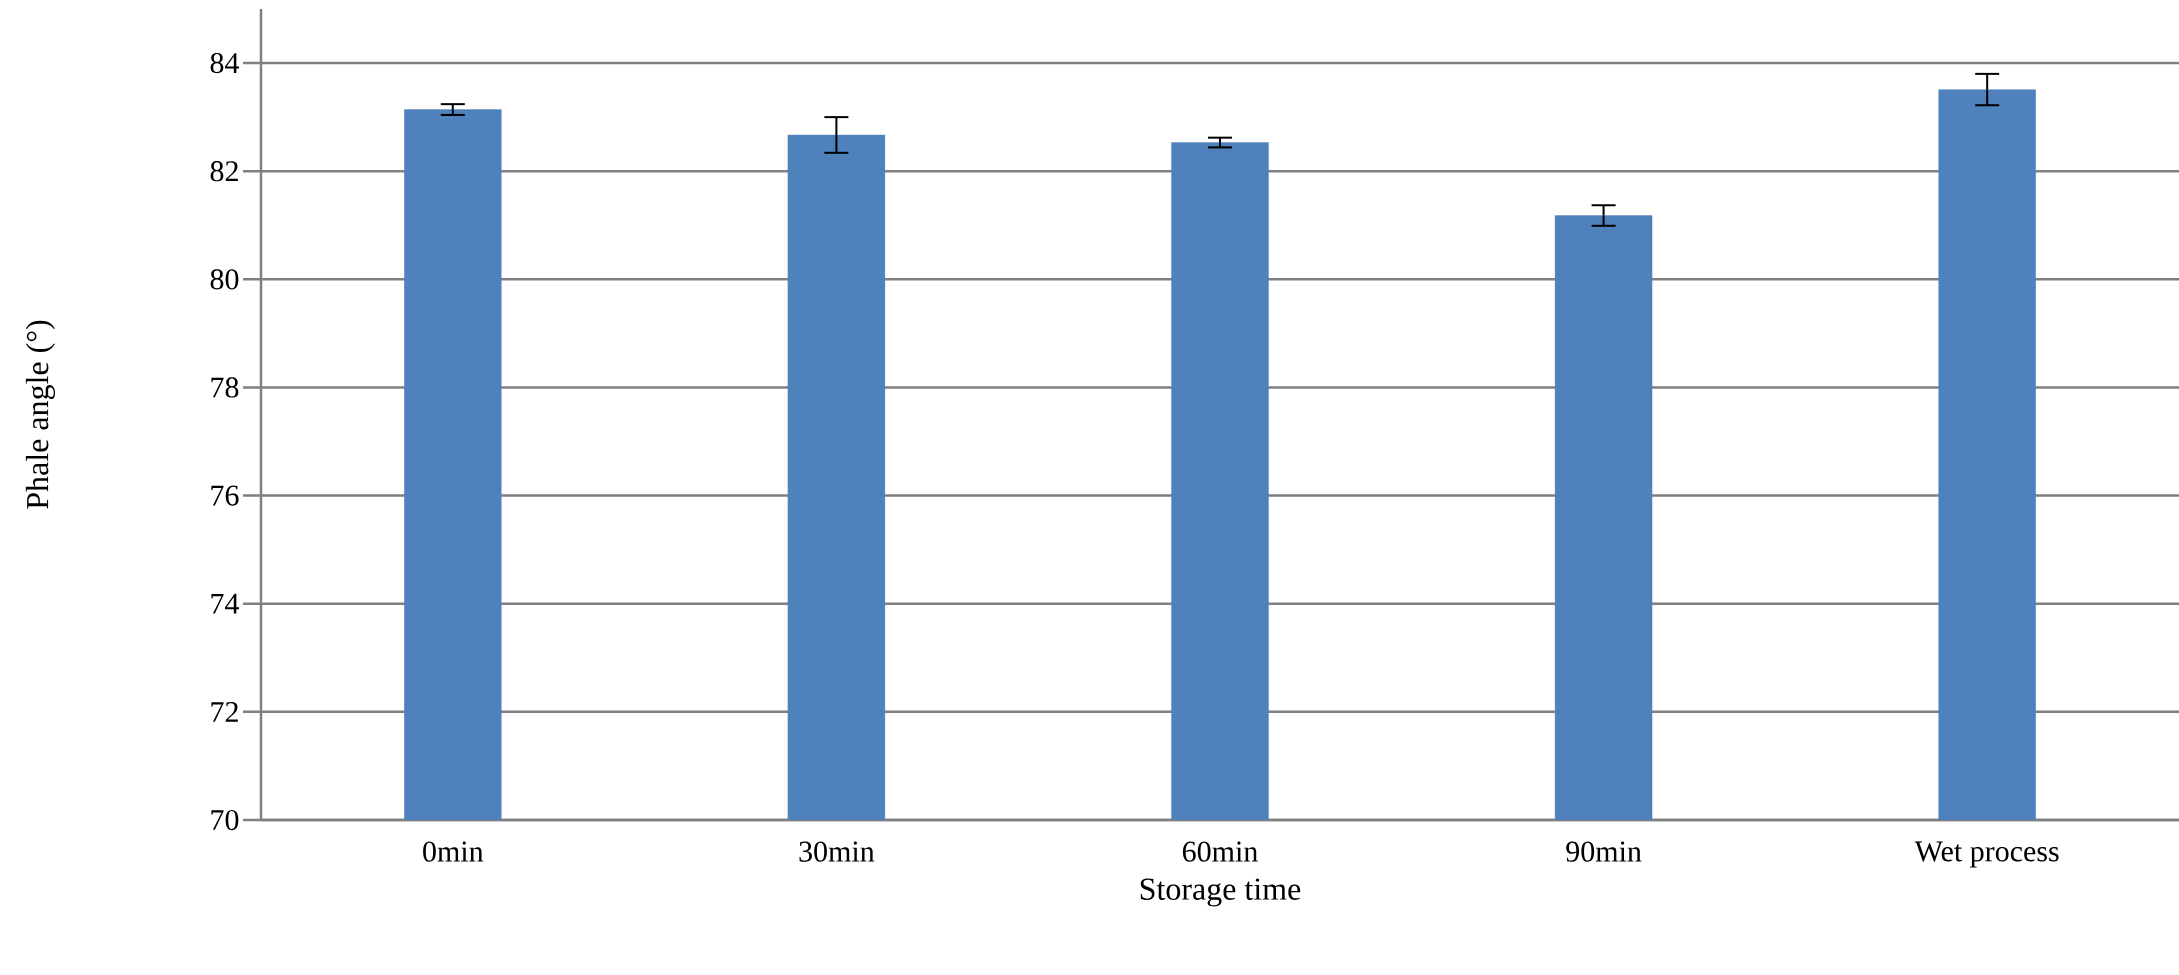 This screenshot has height=975, width=2179. Describe the element at coordinates (225, 63) in the screenshot. I see `y-tick-label: 84` at that location.